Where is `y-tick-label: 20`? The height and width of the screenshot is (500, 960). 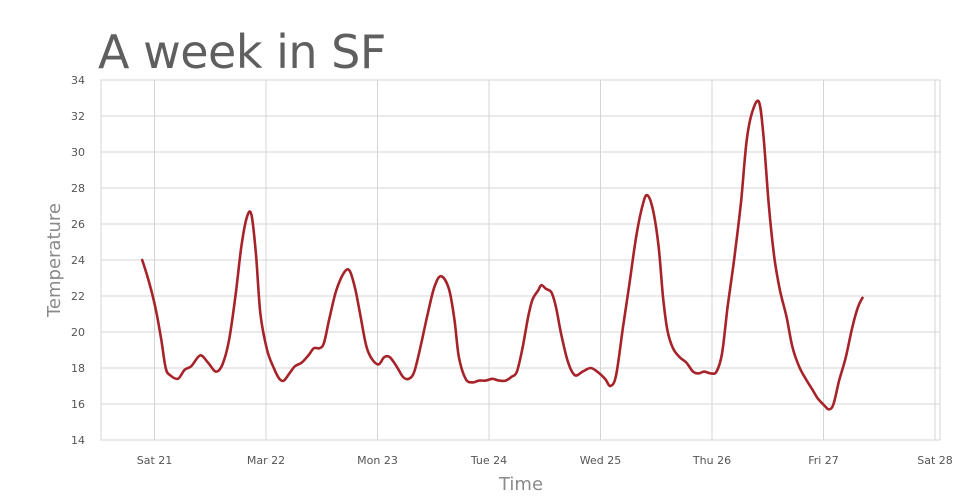
y-tick-label: 20 is located at coordinates (78, 332).